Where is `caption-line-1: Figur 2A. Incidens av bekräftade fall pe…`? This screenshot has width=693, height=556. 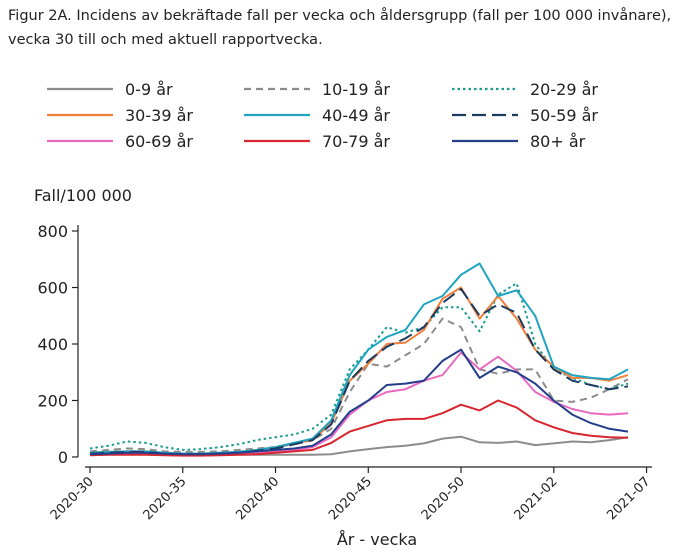
caption-line-1: Figur 2A. Incidens av bekräftade fall pe… is located at coordinates (340, 16).